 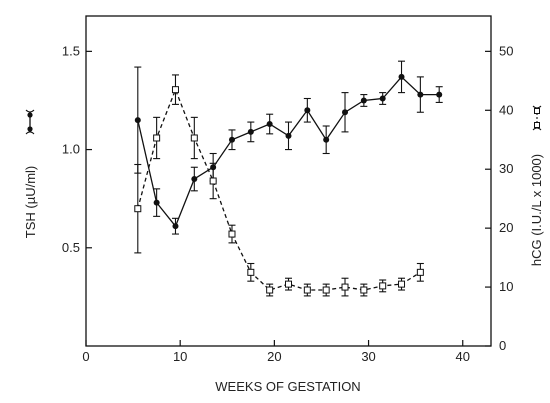 What do you see at coordinates (463, 356) in the screenshot?
I see `x-tick-label: 40` at bounding box center [463, 356].